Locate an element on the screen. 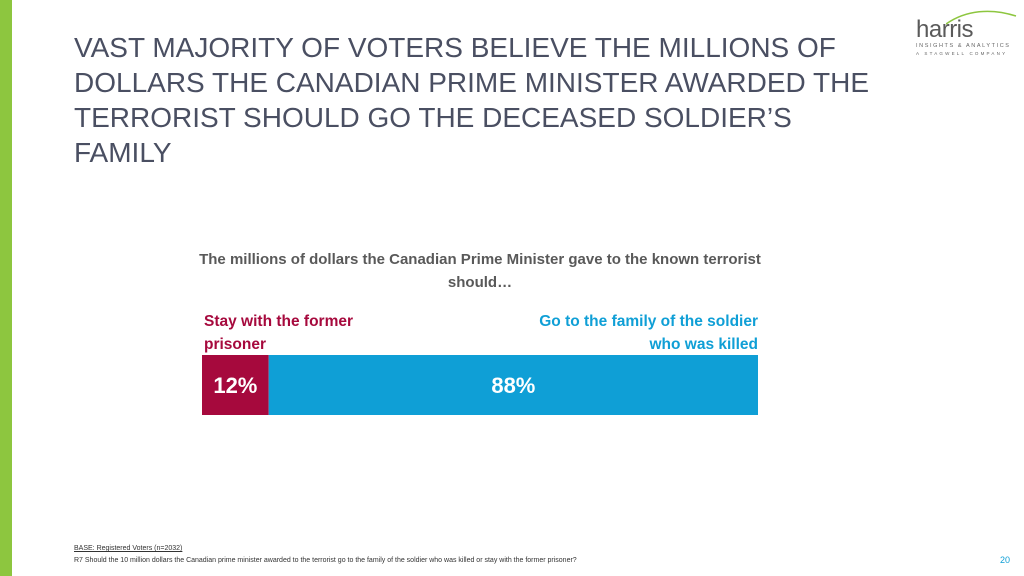  bar-value-label-1: 88% is located at coordinates (513, 385).